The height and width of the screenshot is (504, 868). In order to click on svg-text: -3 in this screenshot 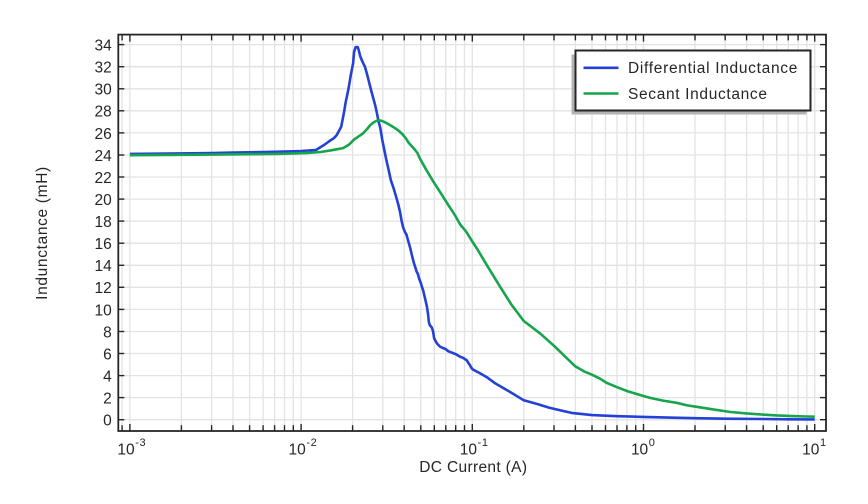, I will do `click(140, 443)`.